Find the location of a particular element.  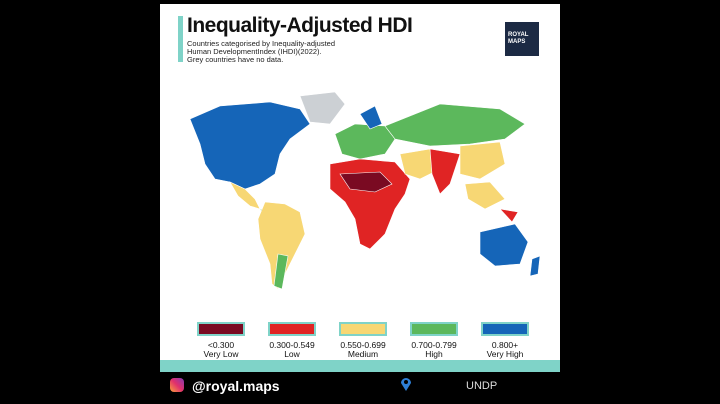

location-icon is located at coordinates (406, 384).